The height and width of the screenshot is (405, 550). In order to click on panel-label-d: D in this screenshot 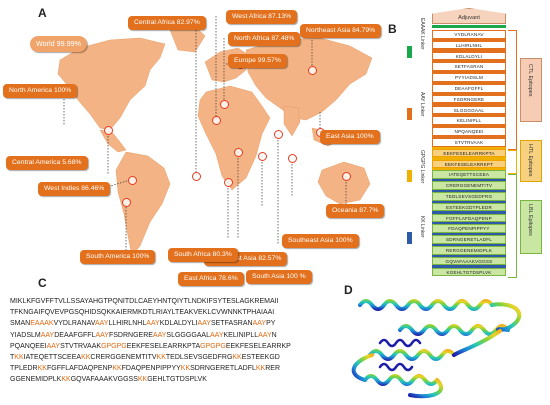, I will do `click(348, 290)`.